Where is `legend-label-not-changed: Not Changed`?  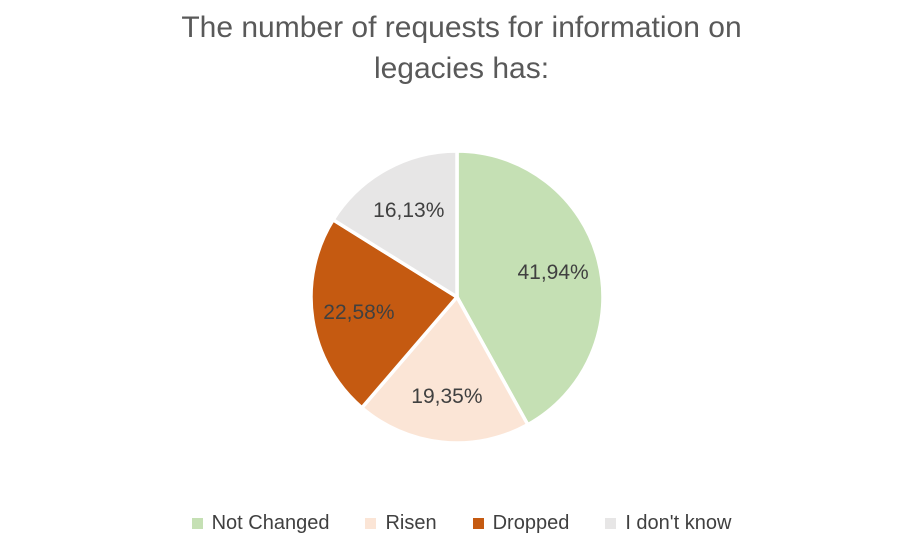 legend-label-not-changed: Not Changed is located at coordinates (270, 523).